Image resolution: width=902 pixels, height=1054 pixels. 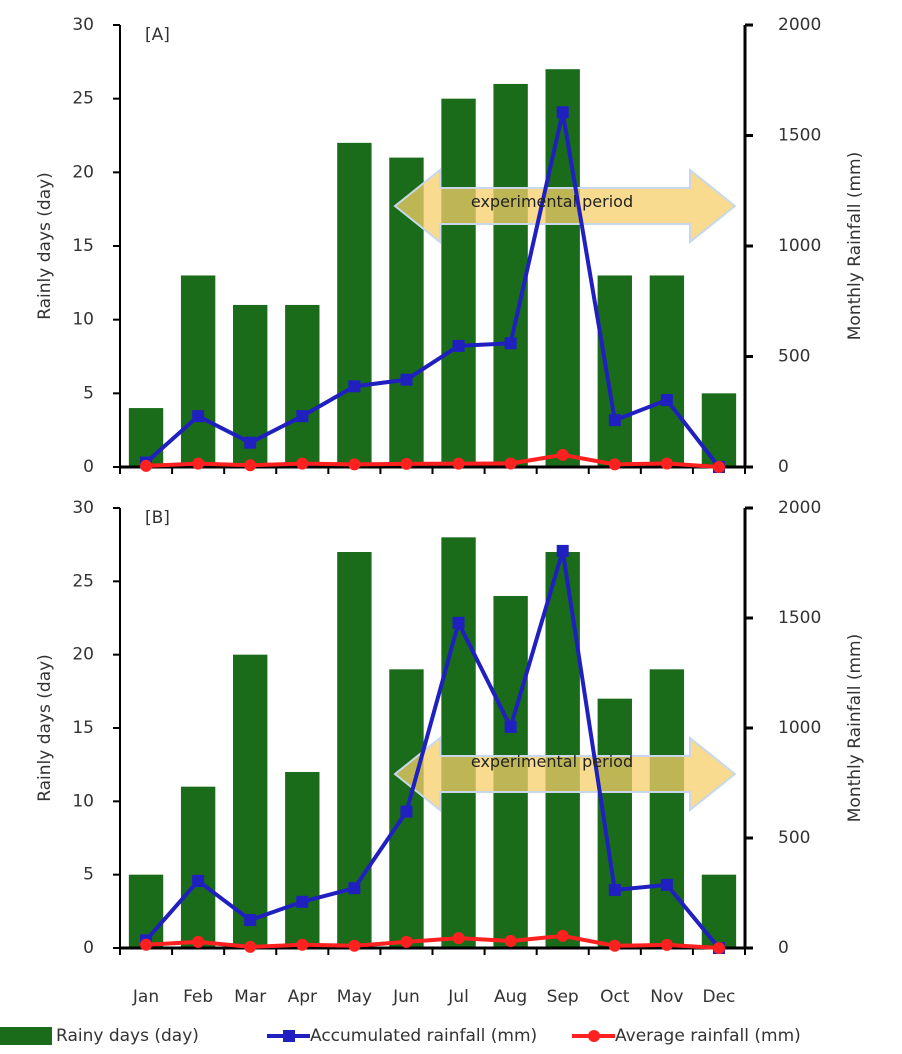 I want to click on panel-title: [B], so click(x=157, y=518).